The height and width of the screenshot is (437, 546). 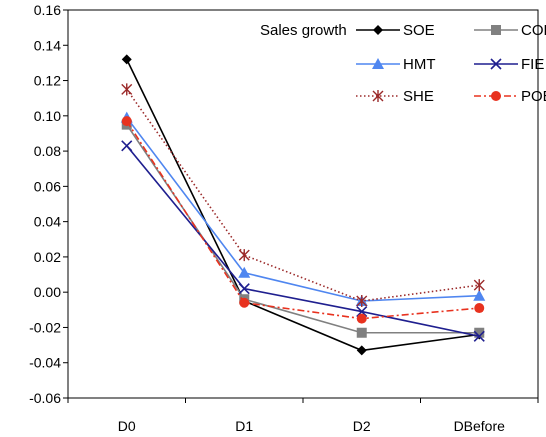 What do you see at coordinates (419, 64) in the screenshot?
I see `legend-label: HMT` at bounding box center [419, 64].